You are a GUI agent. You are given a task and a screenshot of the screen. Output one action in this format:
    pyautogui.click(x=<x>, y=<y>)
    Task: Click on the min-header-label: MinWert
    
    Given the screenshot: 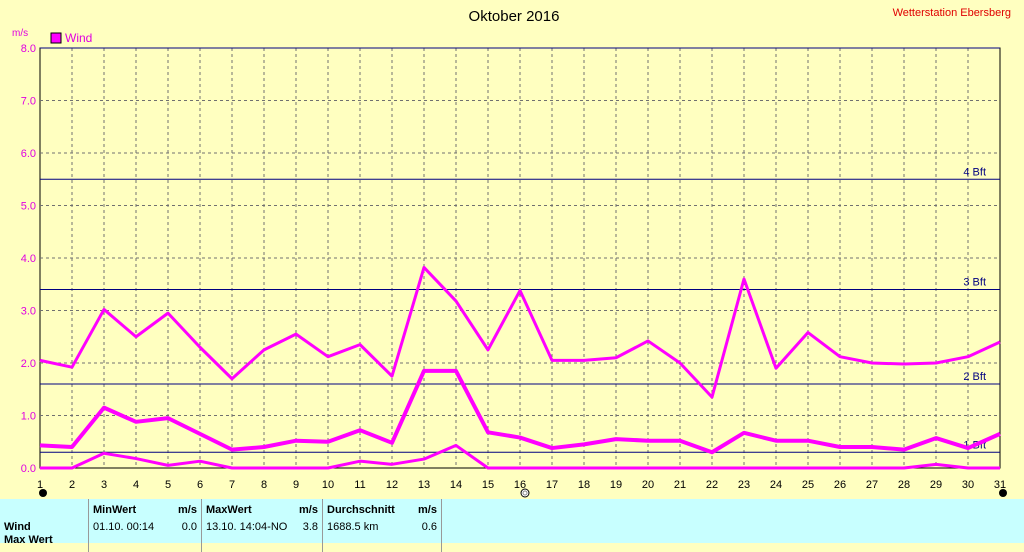 What is the action you would take?
    pyautogui.click(x=115, y=509)
    